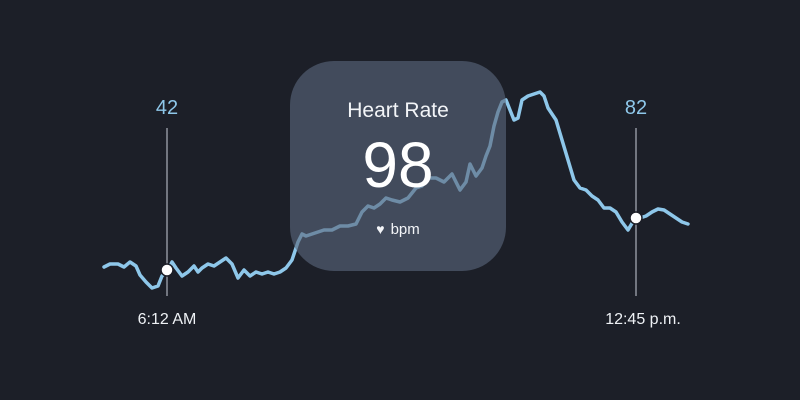  Describe the element at coordinates (167, 108) in the screenshot. I see `marker-value-left: 42` at that location.